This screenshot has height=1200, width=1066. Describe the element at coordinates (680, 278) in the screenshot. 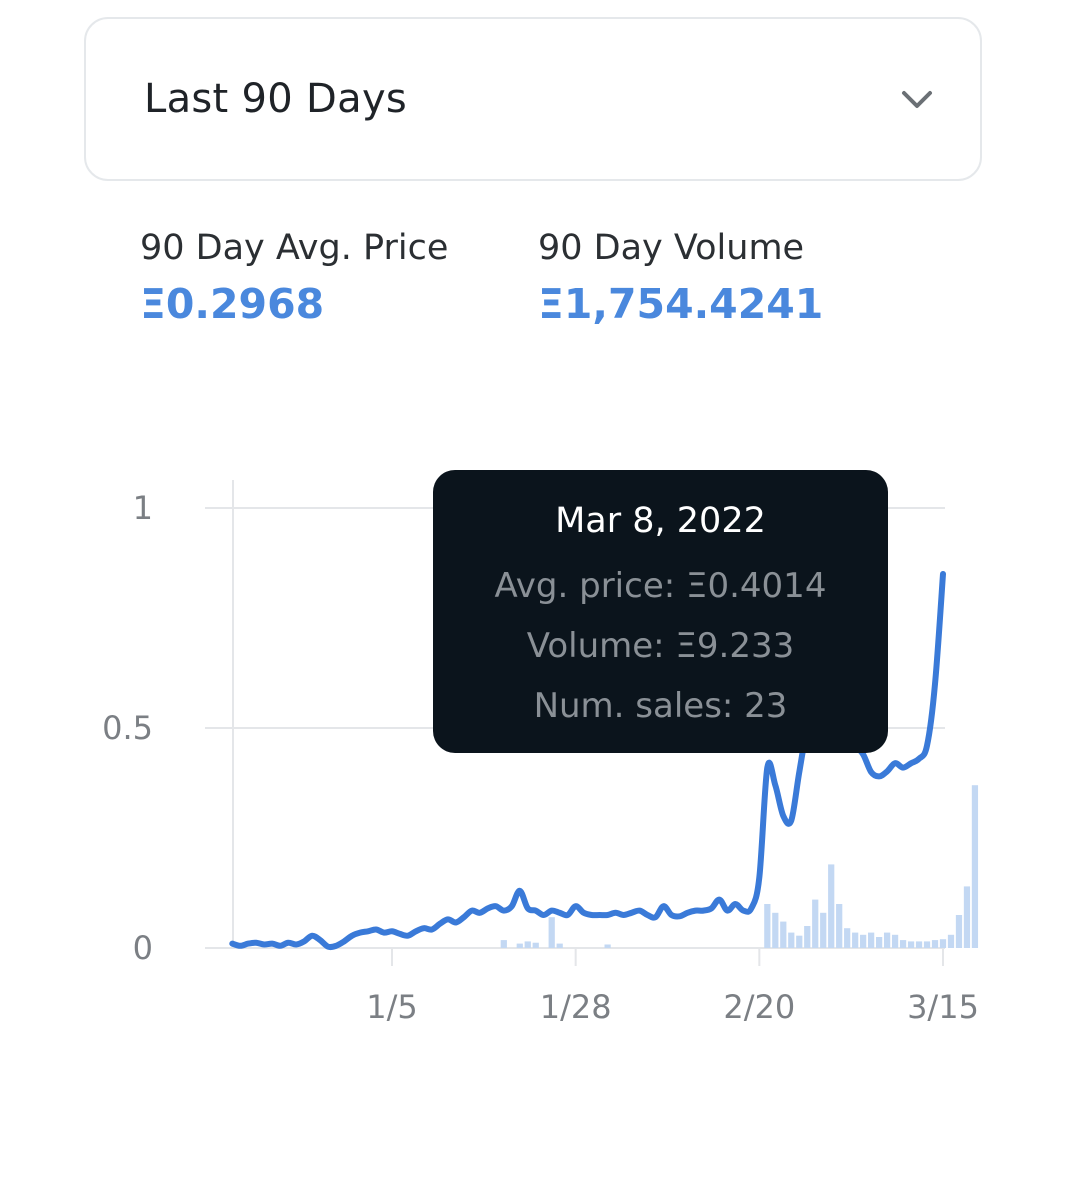

I see `volume-stat: 90 Day Volume Ξ1,754.4241` at that location.